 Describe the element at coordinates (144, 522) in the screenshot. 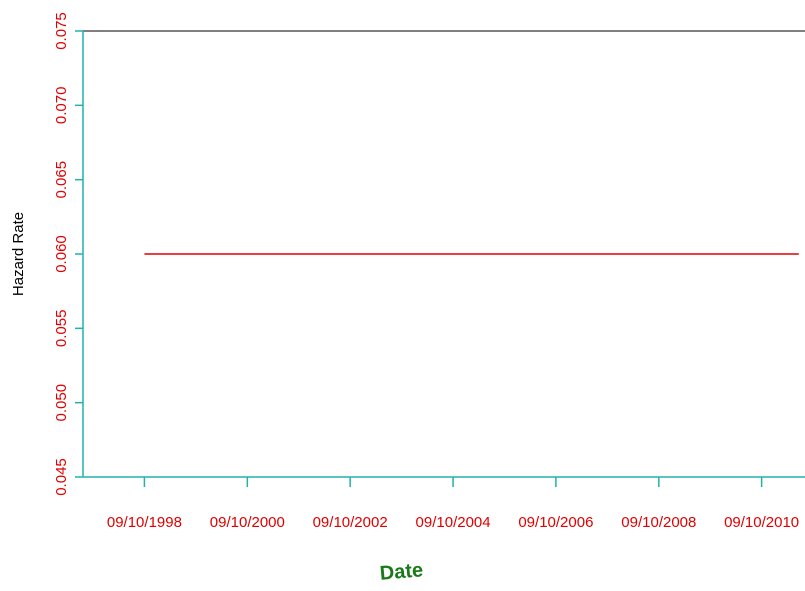

I see `x-tick-label: 09/10/1998` at that location.